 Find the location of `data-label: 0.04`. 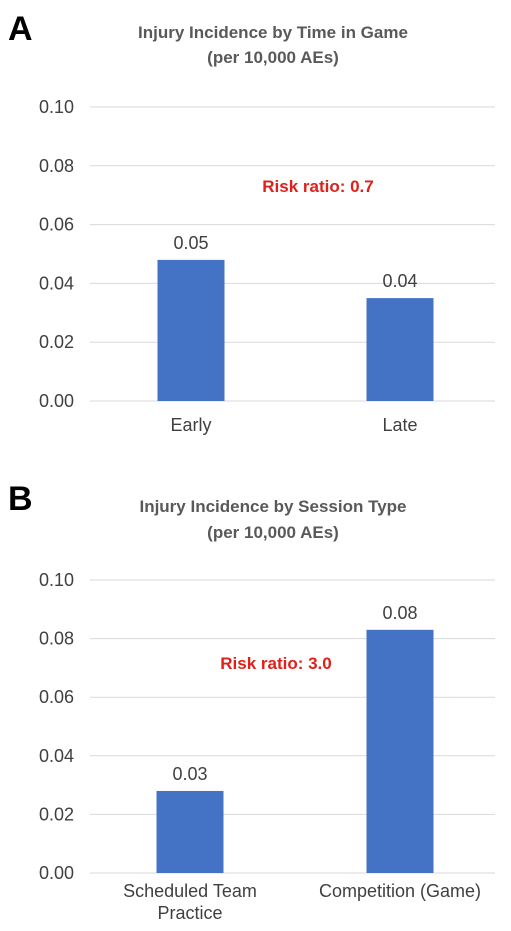

data-label: 0.04 is located at coordinates (399, 281).